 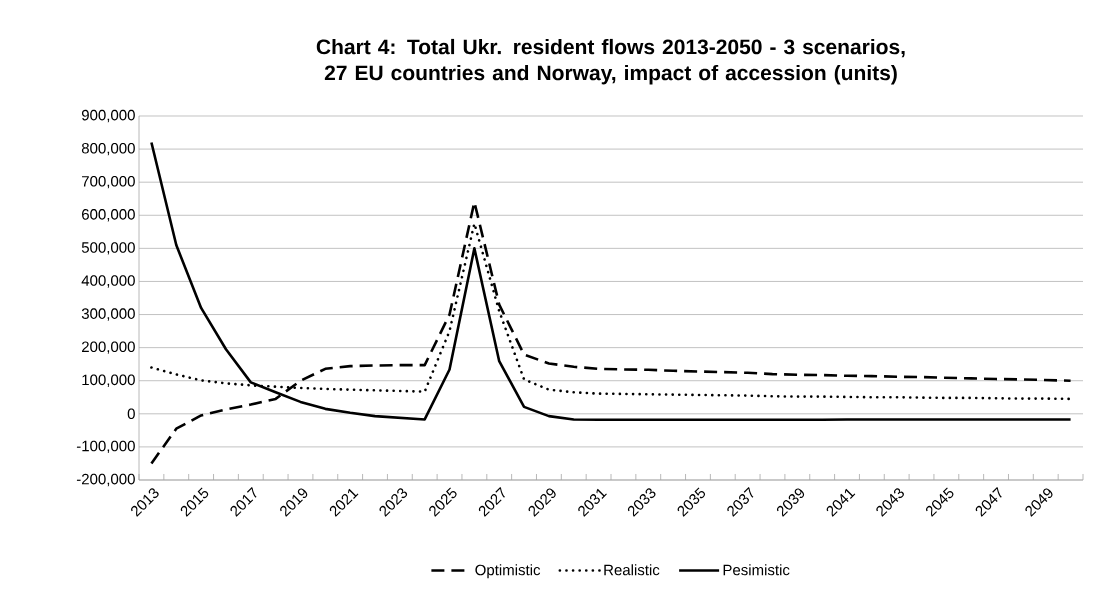 I want to click on y-tick-label: 700,000, so click(x=108, y=182).